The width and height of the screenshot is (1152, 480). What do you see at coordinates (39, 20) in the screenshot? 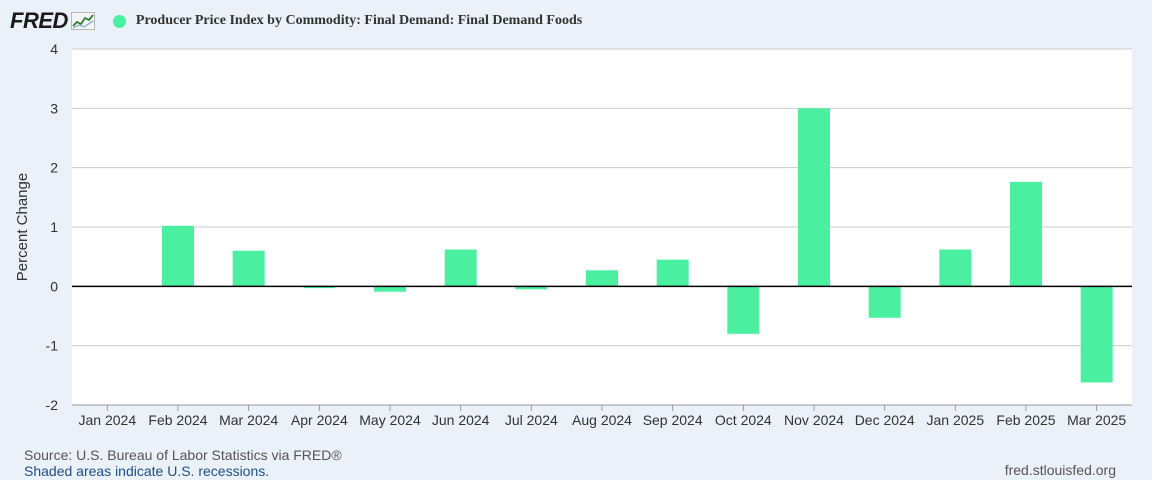
I see `fred-logo-text: FRED` at bounding box center [39, 20].